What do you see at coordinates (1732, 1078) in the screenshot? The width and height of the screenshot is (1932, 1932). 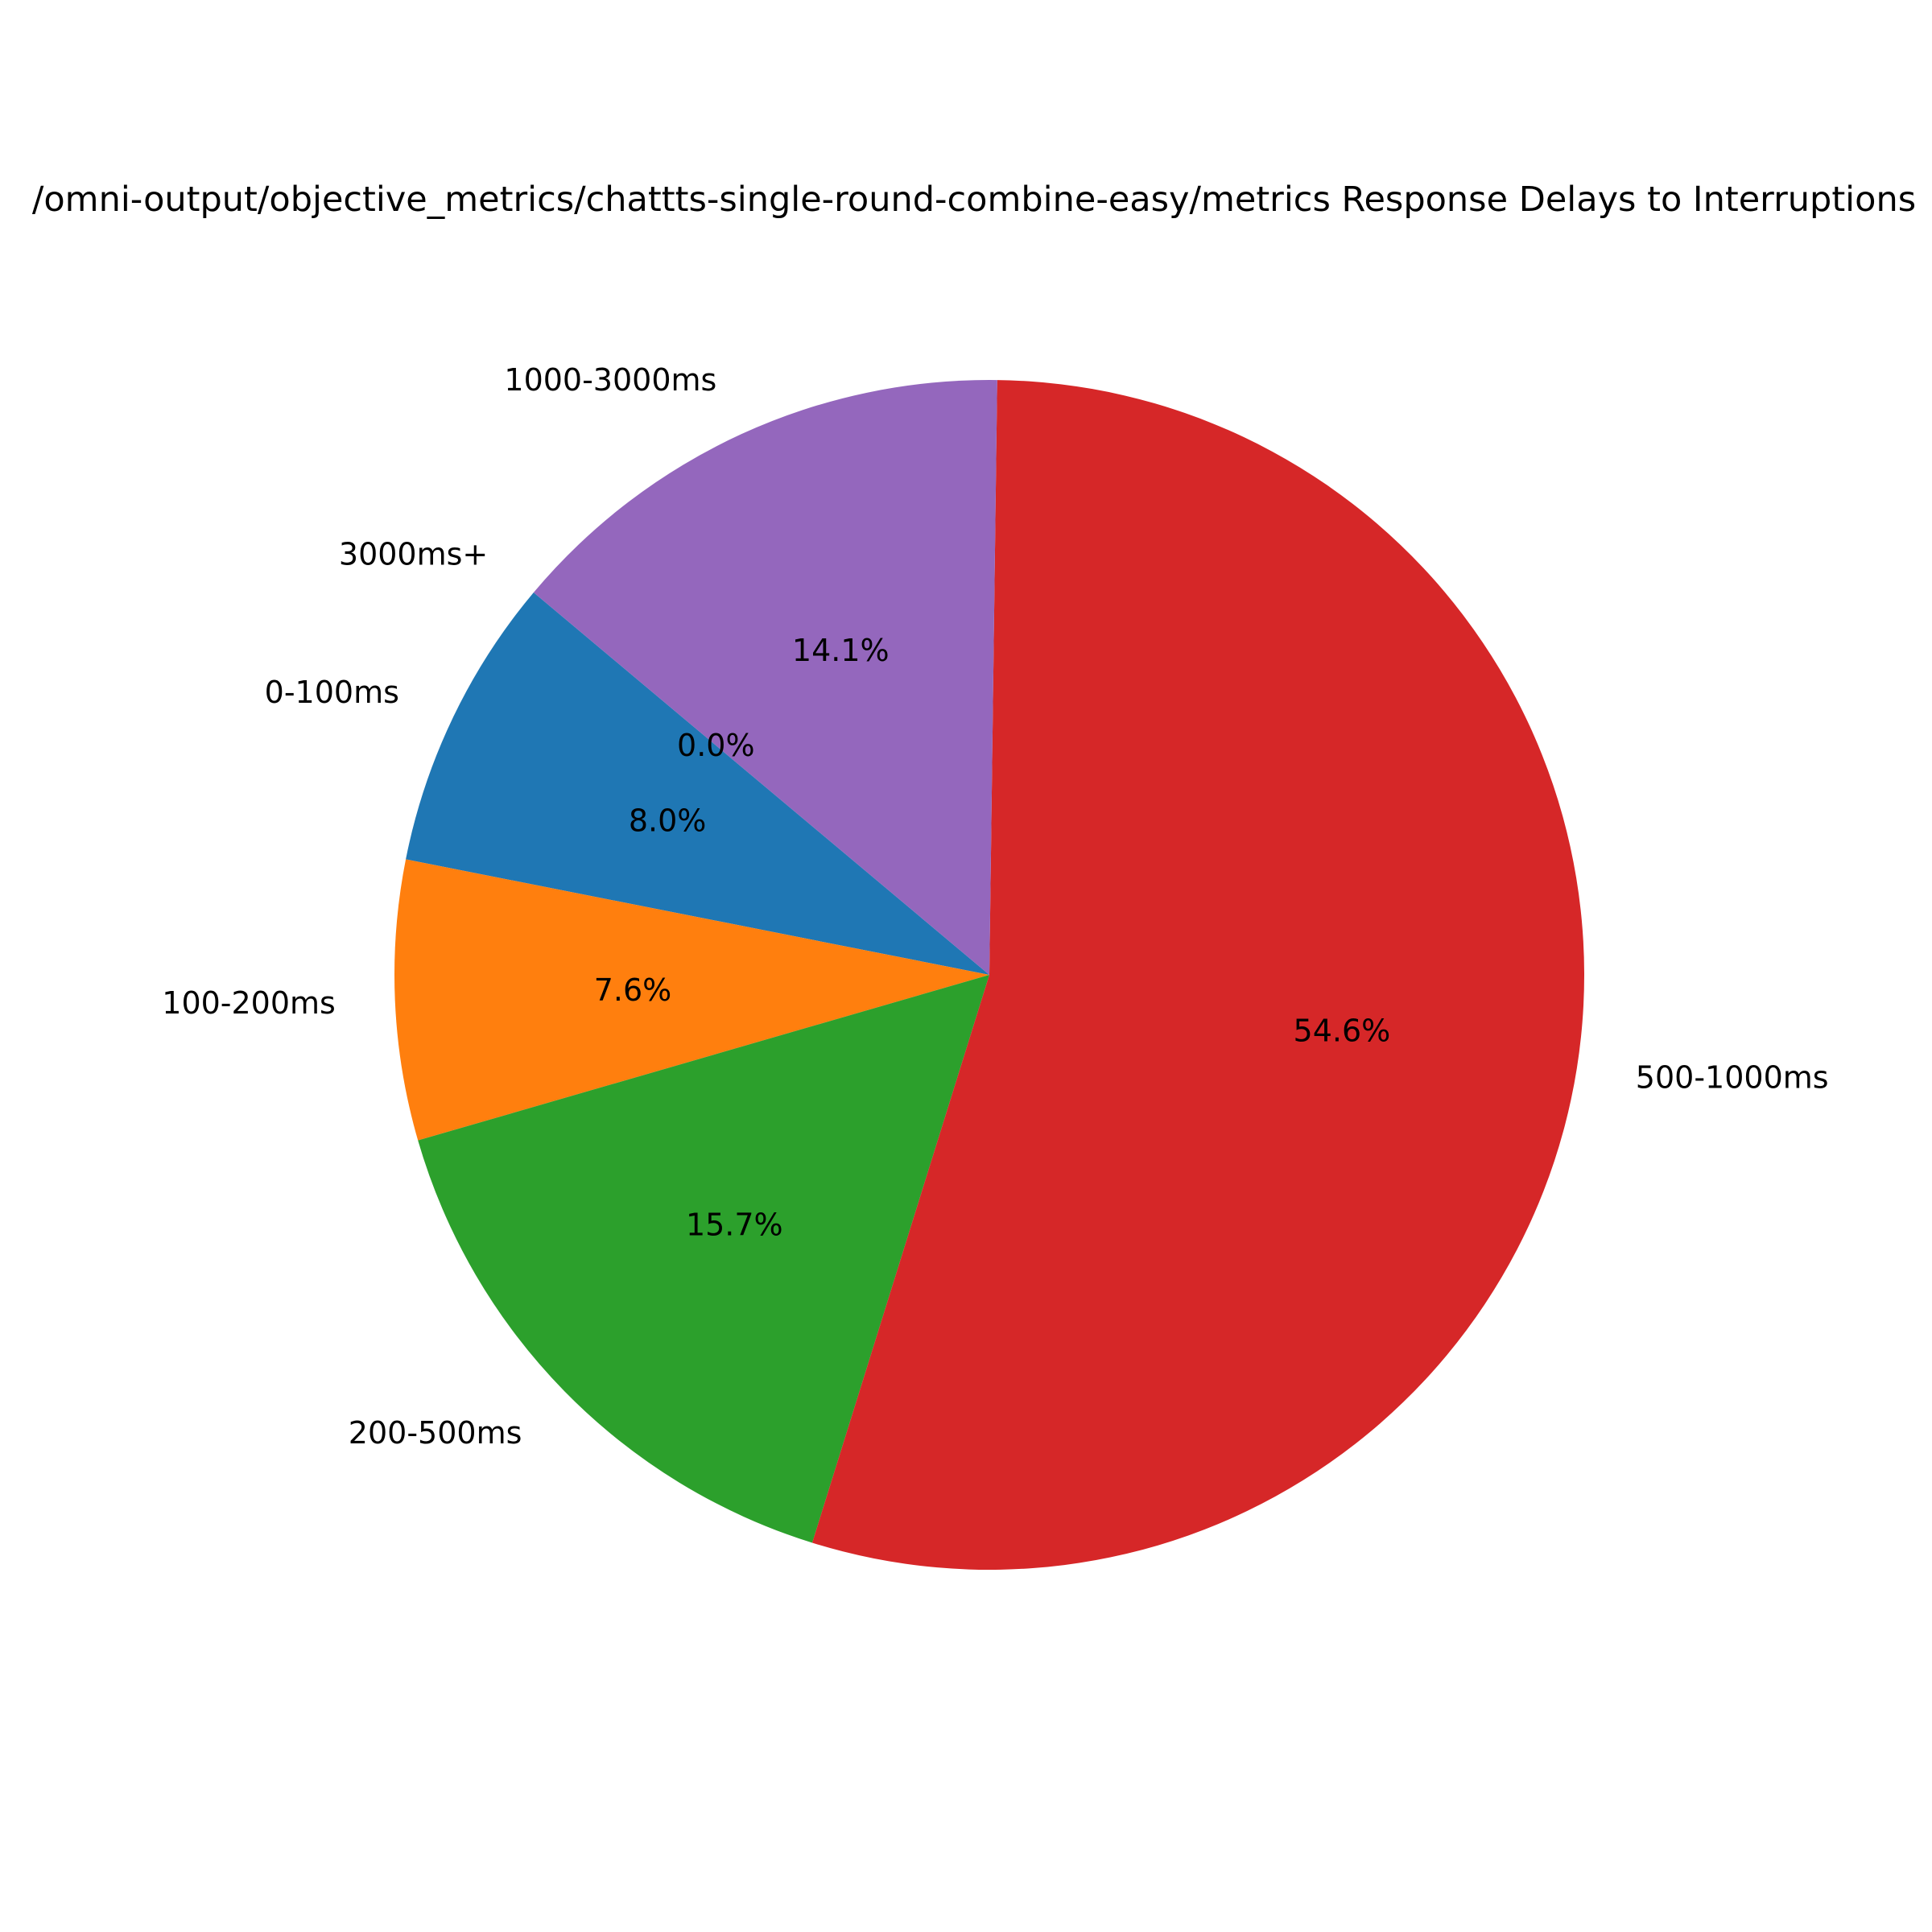 I see `slice-label-500-1000ms: 500-1000ms` at bounding box center [1732, 1078].